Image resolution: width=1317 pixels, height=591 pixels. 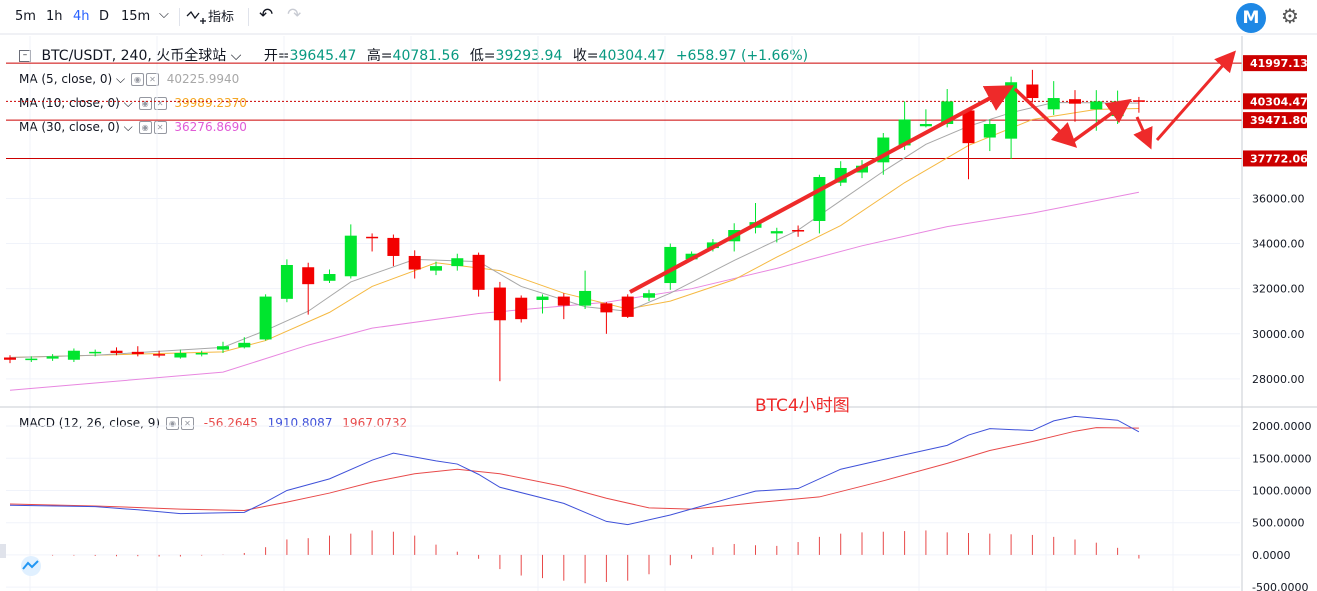 What do you see at coordinates (203, 79) in the screenshot?
I see `ma5-value: 40225.9940` at bounding box center [203, 79].